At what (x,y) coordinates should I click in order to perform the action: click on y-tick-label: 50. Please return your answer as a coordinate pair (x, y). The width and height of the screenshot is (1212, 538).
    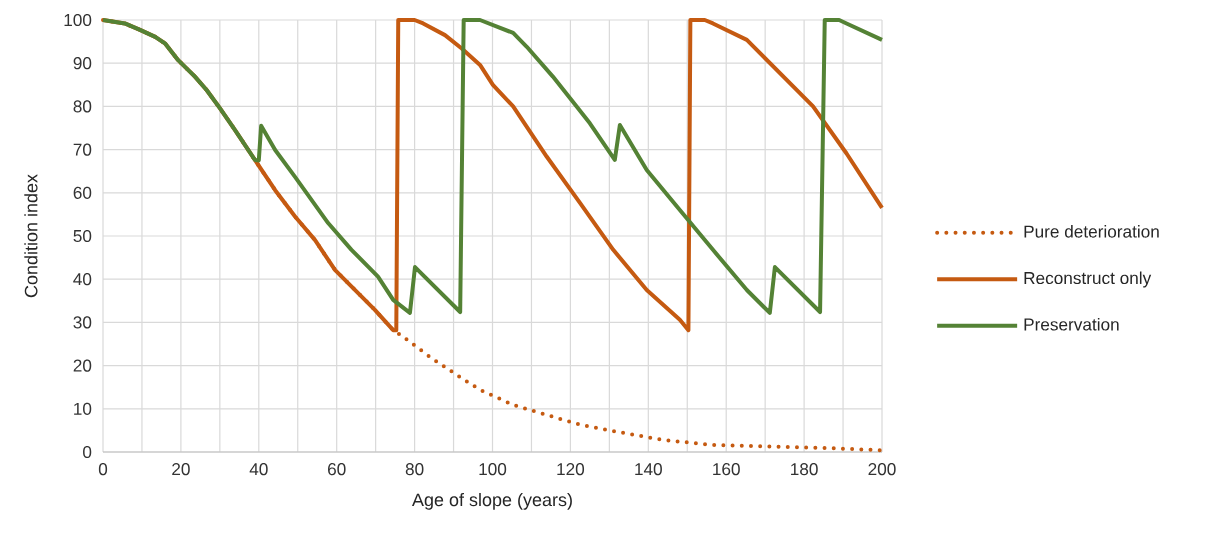
    Looking at the image, I should click on (82, 236).